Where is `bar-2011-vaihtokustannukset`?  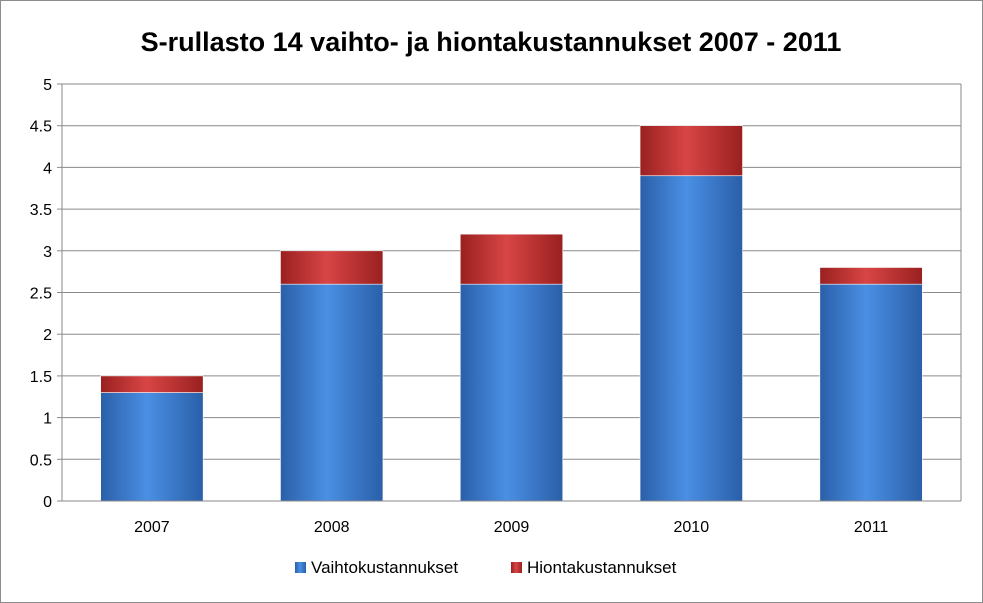 bar-2011-vaihtokustannukset is located at coordinates (871, 392).